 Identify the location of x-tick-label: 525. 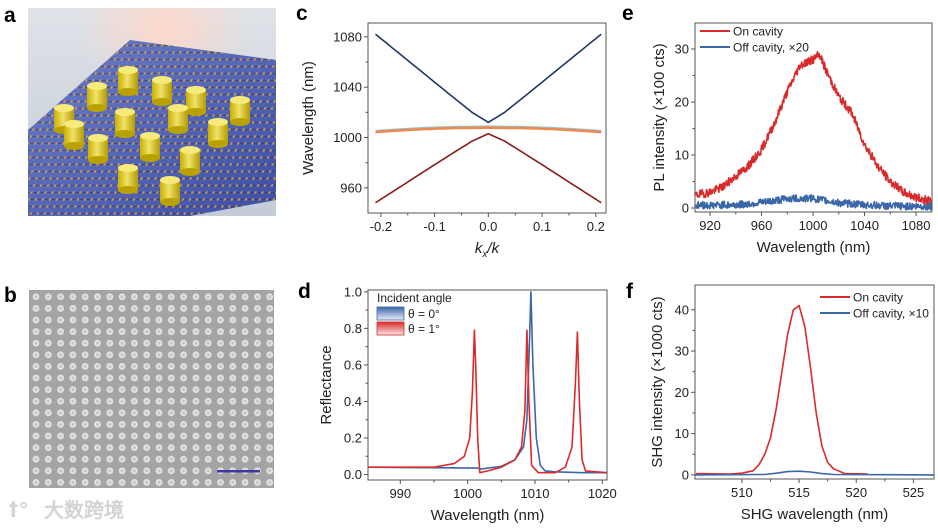
(914, 492).